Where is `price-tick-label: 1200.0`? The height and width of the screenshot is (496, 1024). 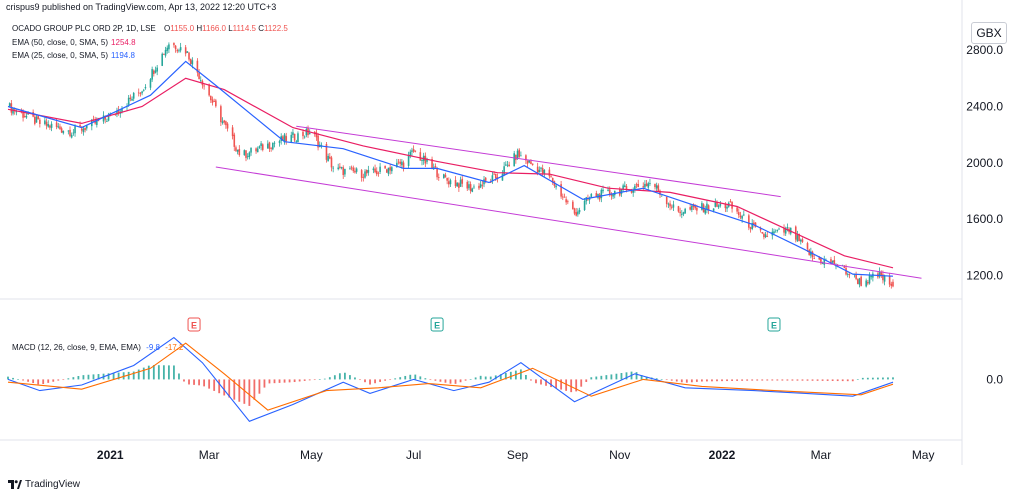
price-tick-label: 1200.0 is located at coordinates (984, 275).